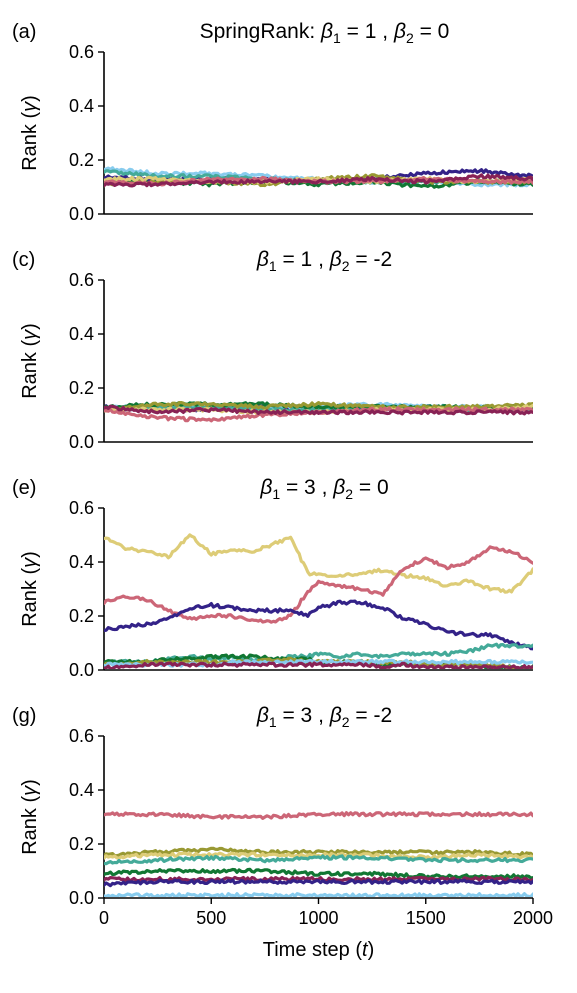 The image size is (577, 993). What do you see at coordinates (324, 261) in the screenshot?
I see `panel-title: β1 = 1 , β2 = -2` at bounding box center [324, 261].